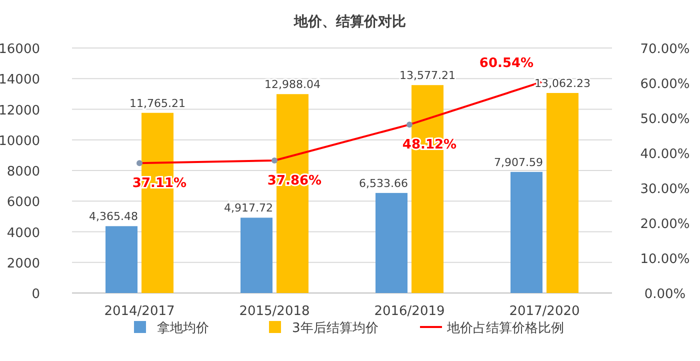 The height and width of the screenshot is (361, 700). What do you see at coordinates (518, 162) in the screenshot?
I see `data-label: 7,907.59` at bounding box center [518, 162].